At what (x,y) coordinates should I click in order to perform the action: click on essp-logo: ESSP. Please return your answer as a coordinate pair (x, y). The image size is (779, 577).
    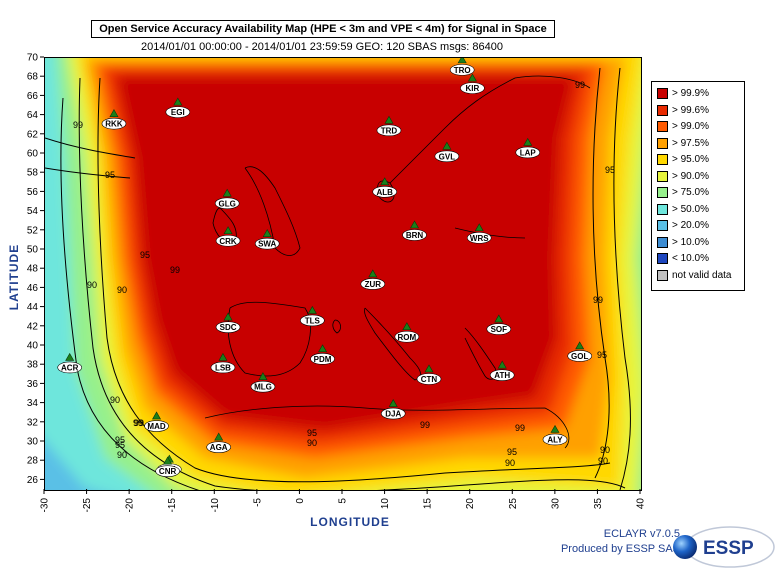
    Looking at the image, I should click on (724, 547).